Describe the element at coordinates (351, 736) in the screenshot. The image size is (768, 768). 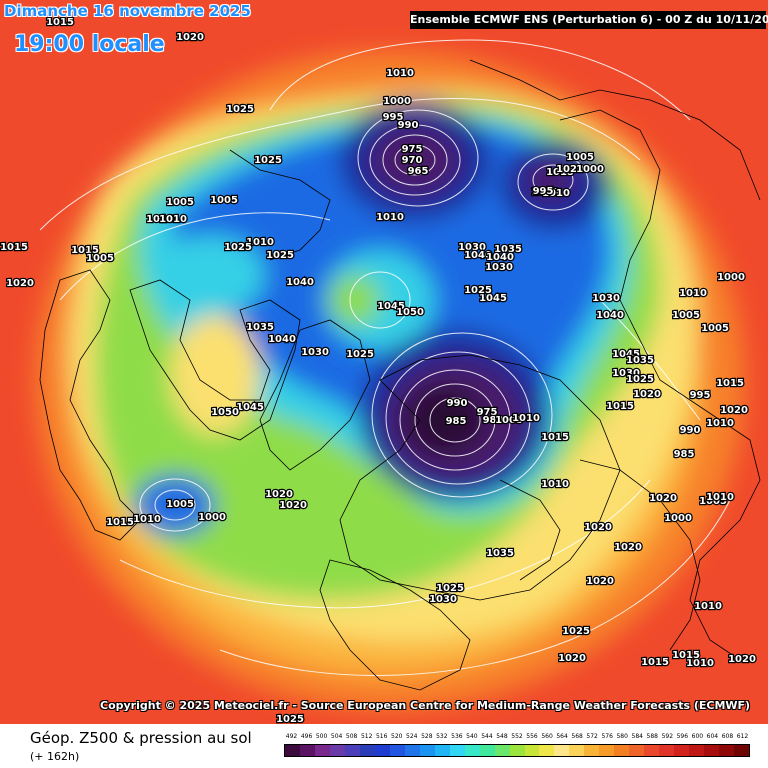
I see `scale-label: 508` at that location.